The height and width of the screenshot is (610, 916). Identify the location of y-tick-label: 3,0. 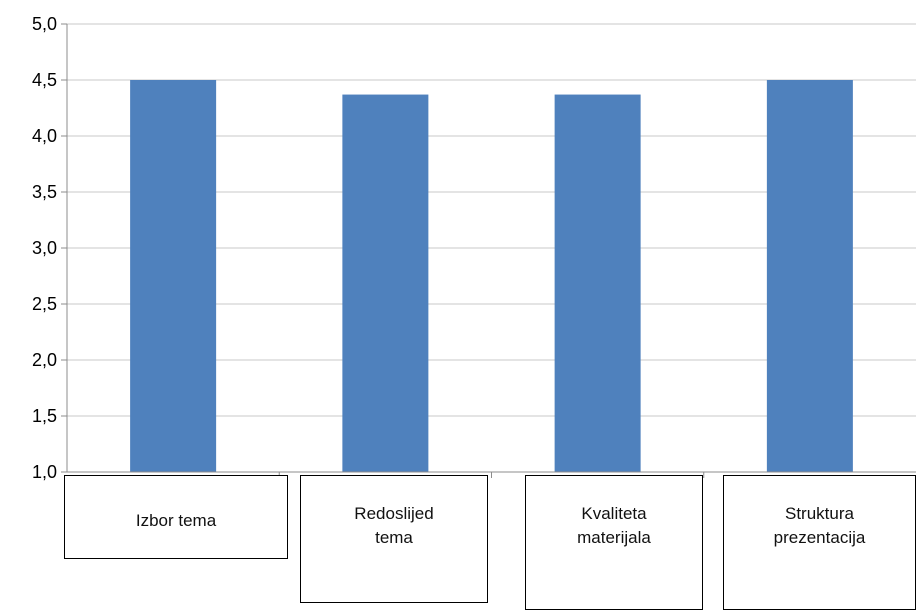
(44, 248).